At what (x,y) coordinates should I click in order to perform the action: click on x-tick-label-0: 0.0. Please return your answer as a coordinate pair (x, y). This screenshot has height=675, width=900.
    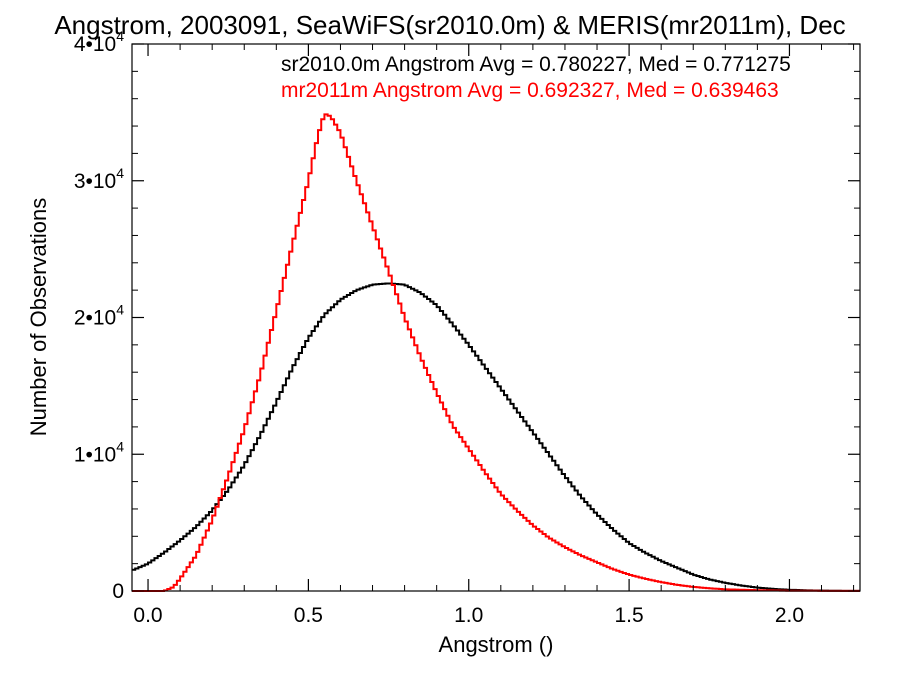
    Looking at the image, I should click on (147, 615).